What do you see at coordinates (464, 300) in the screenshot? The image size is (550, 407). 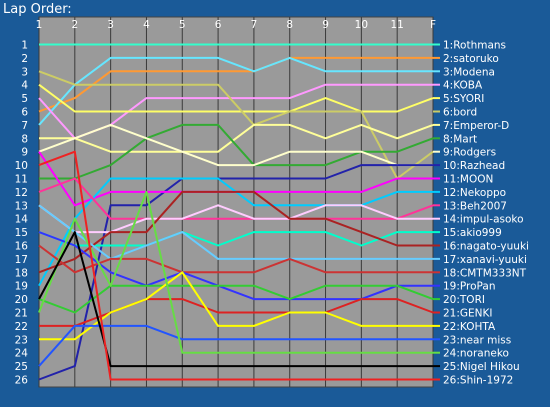 I see `legend-entry: 20:TORI` at bounding box center [464, 300].